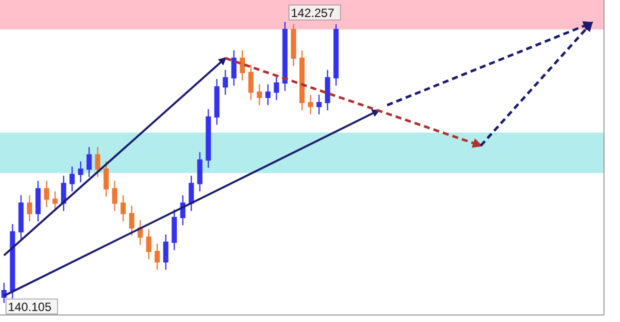  I want to click on text: 142.257, so click(312, 13).